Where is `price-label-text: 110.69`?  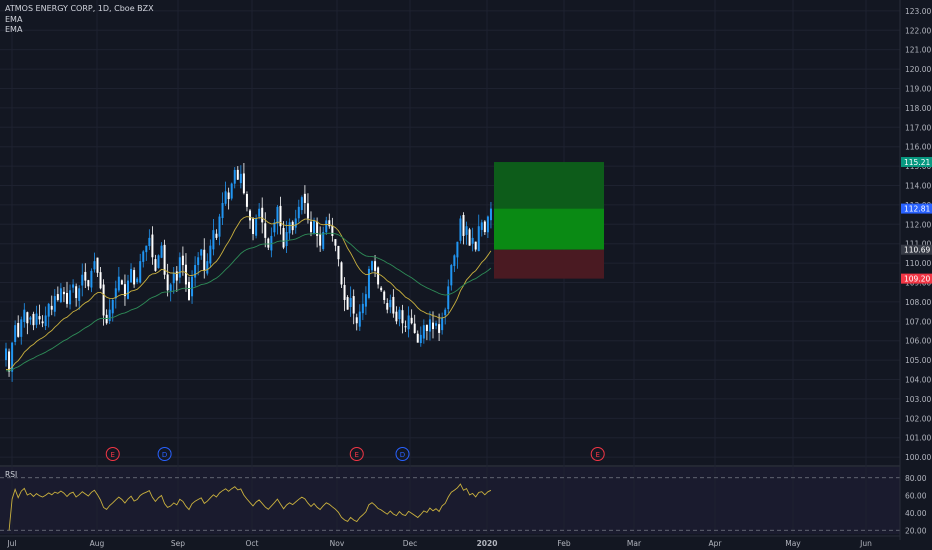
price-label-text: 110.69 is located at coordinates (917, 250).